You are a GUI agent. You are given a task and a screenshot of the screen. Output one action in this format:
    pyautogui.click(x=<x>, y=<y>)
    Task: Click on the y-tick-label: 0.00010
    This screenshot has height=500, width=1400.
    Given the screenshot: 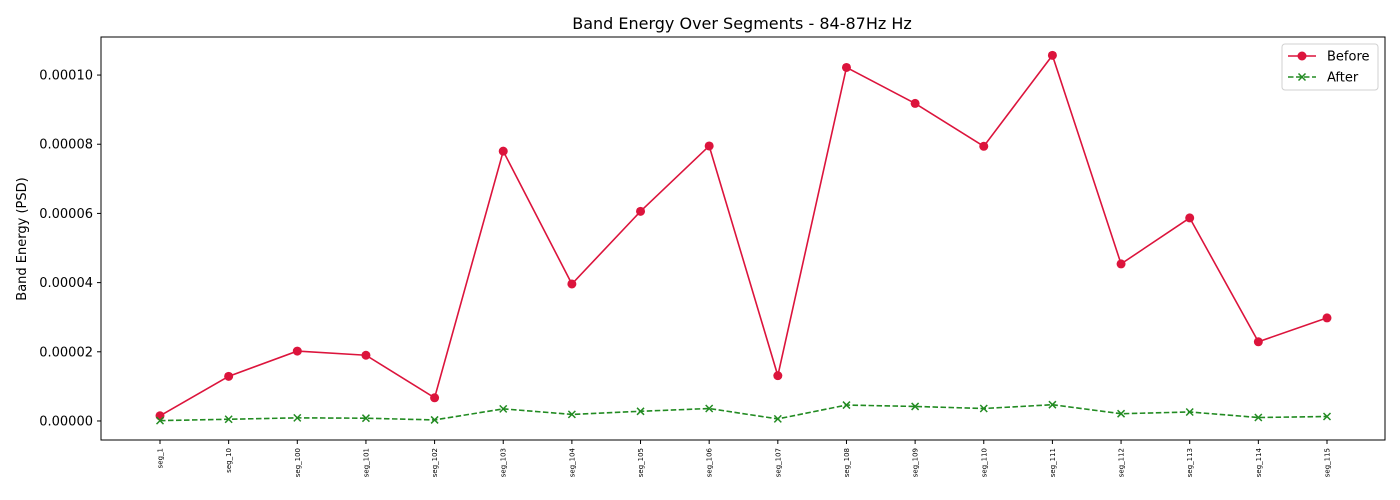 What is the action you would take?
    pyautogui.click(x=66, y=76)
    